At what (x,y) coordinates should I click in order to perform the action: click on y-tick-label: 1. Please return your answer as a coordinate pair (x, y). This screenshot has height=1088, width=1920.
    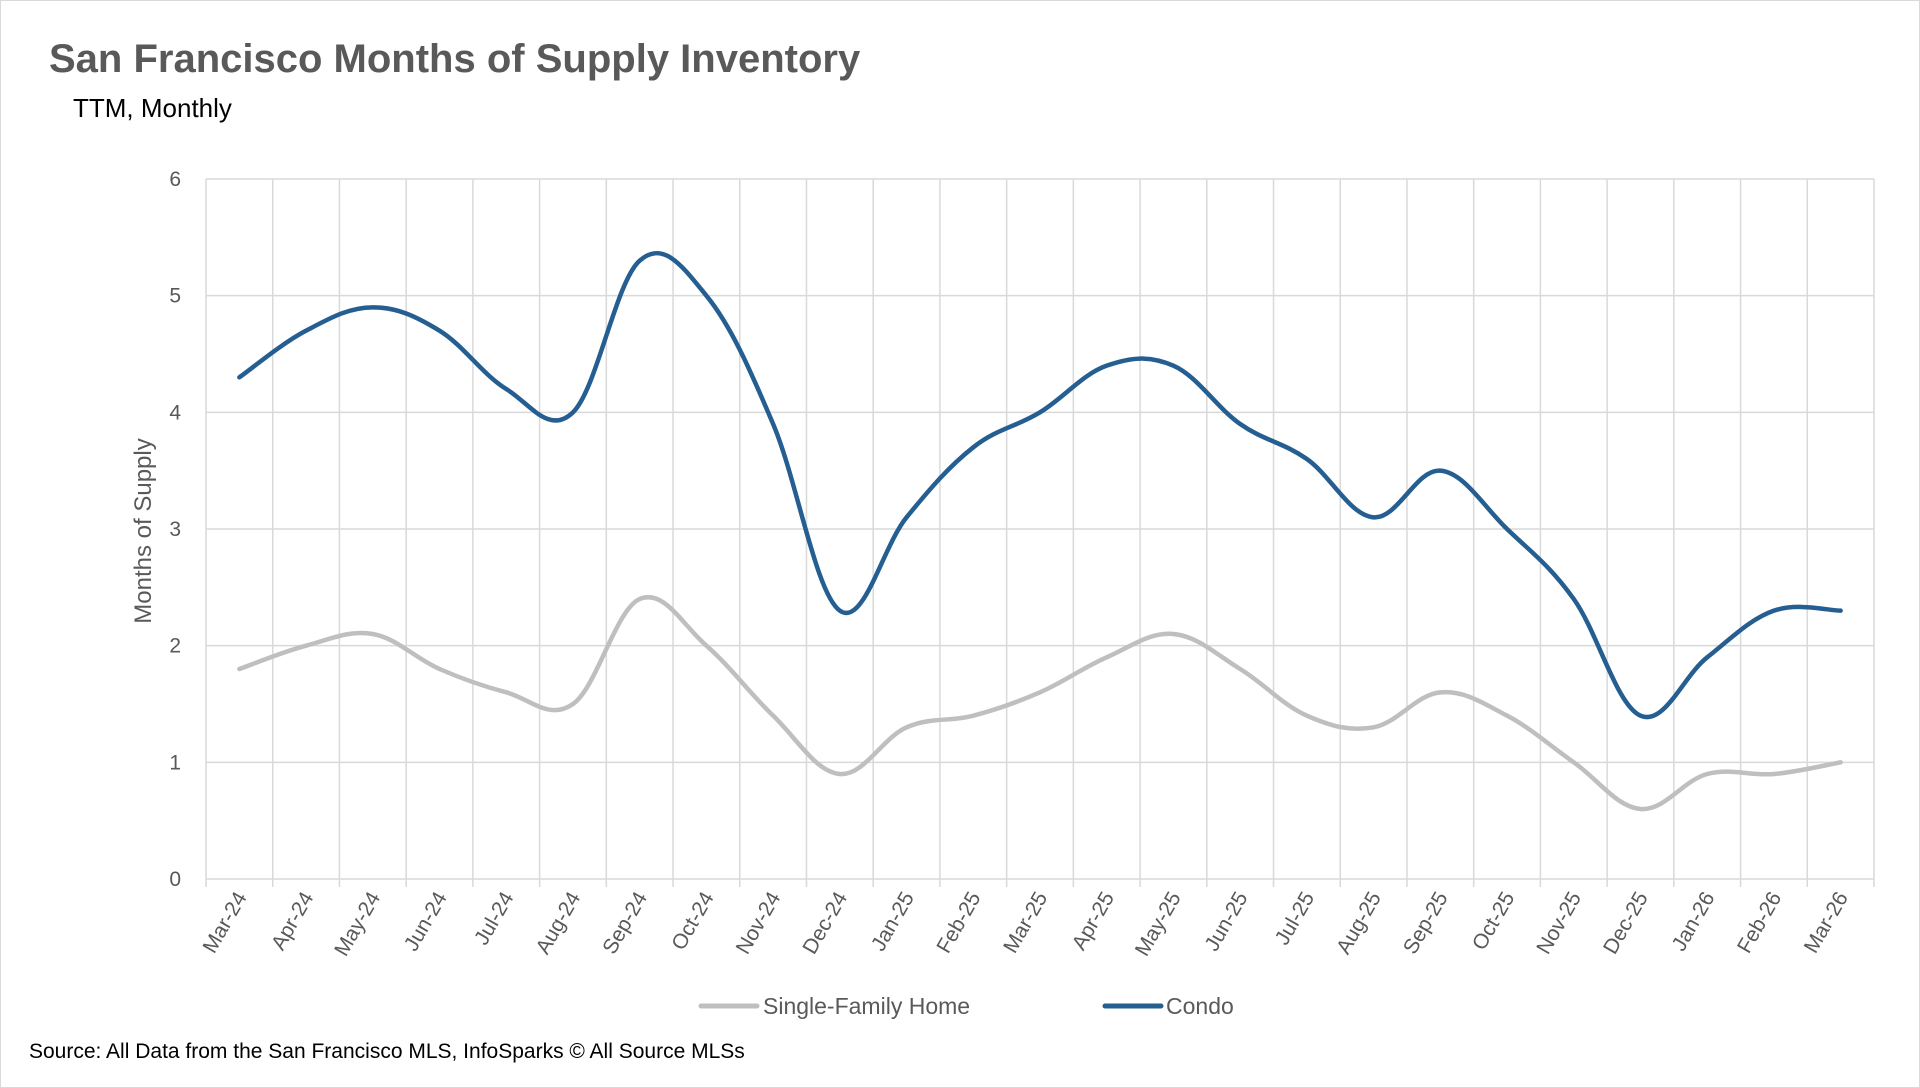
    Looking at the image, I should click on (175, 762).